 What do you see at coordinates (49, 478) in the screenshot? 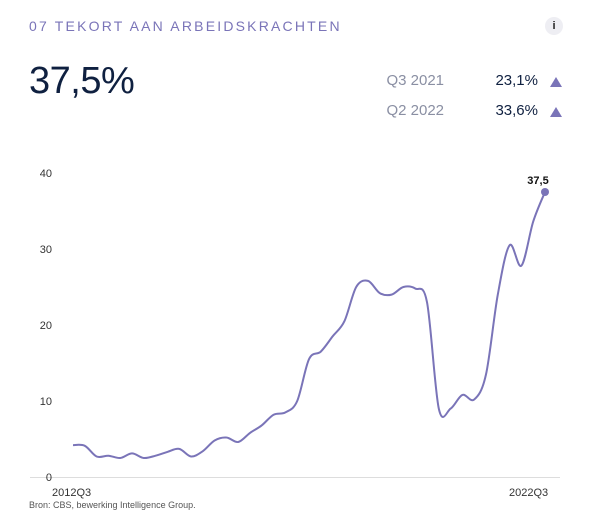
I see `y-tick-label: 0` at bounding box center [49, 478].